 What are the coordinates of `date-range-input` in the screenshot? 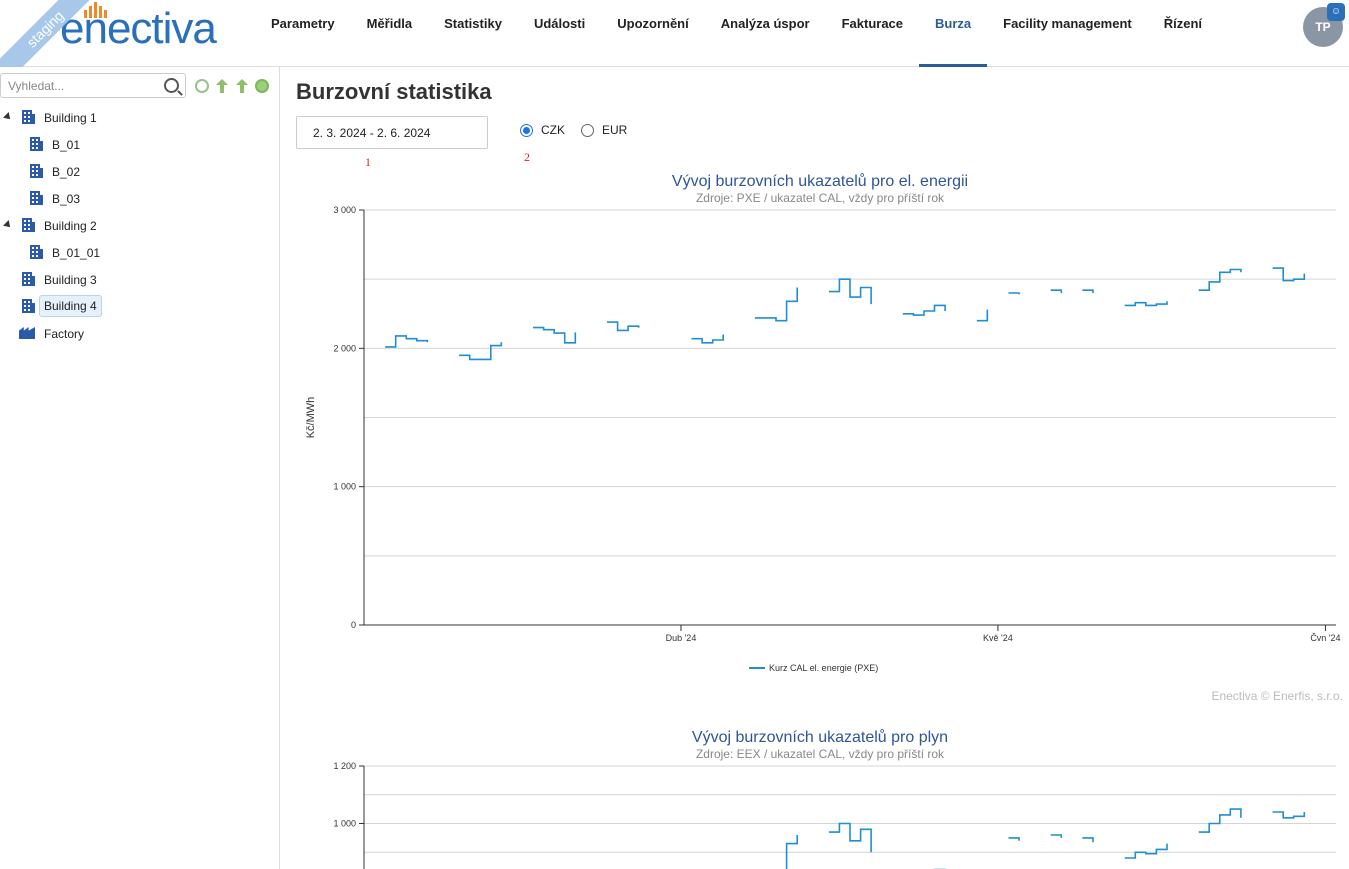 It's located at (392, 132).